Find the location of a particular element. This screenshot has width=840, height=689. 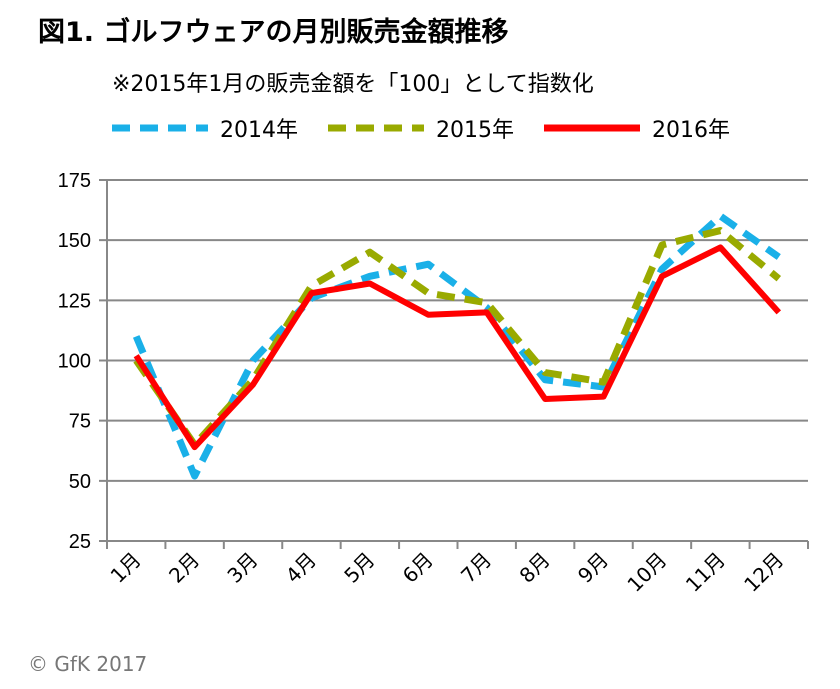

x-tick-label: 1月 is located at coordinates (126, 568).